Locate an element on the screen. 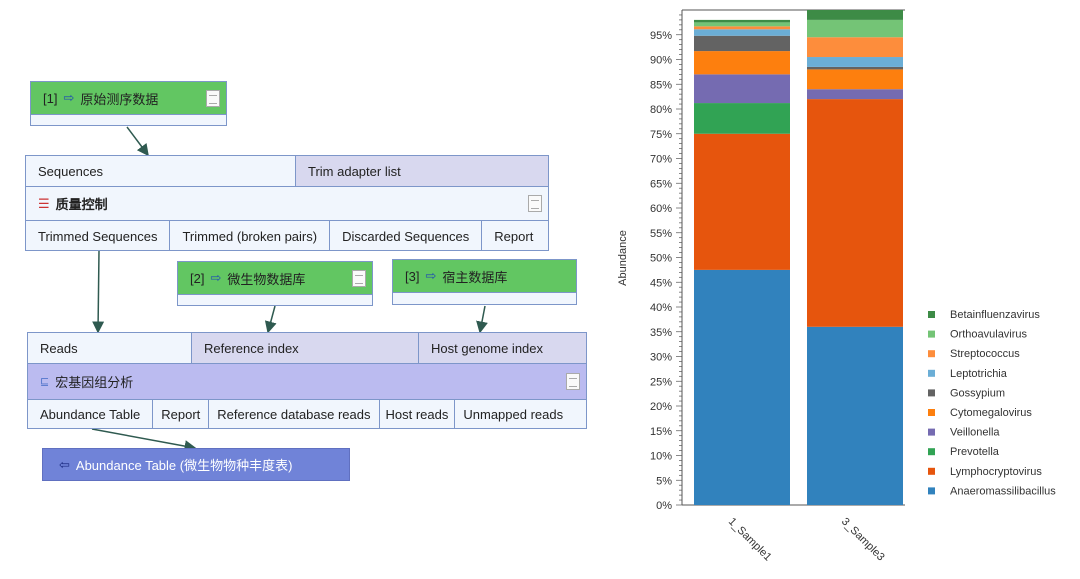 The image size is (1080, 579). y-tick-label: 65% is located at coordinates (661, 184).